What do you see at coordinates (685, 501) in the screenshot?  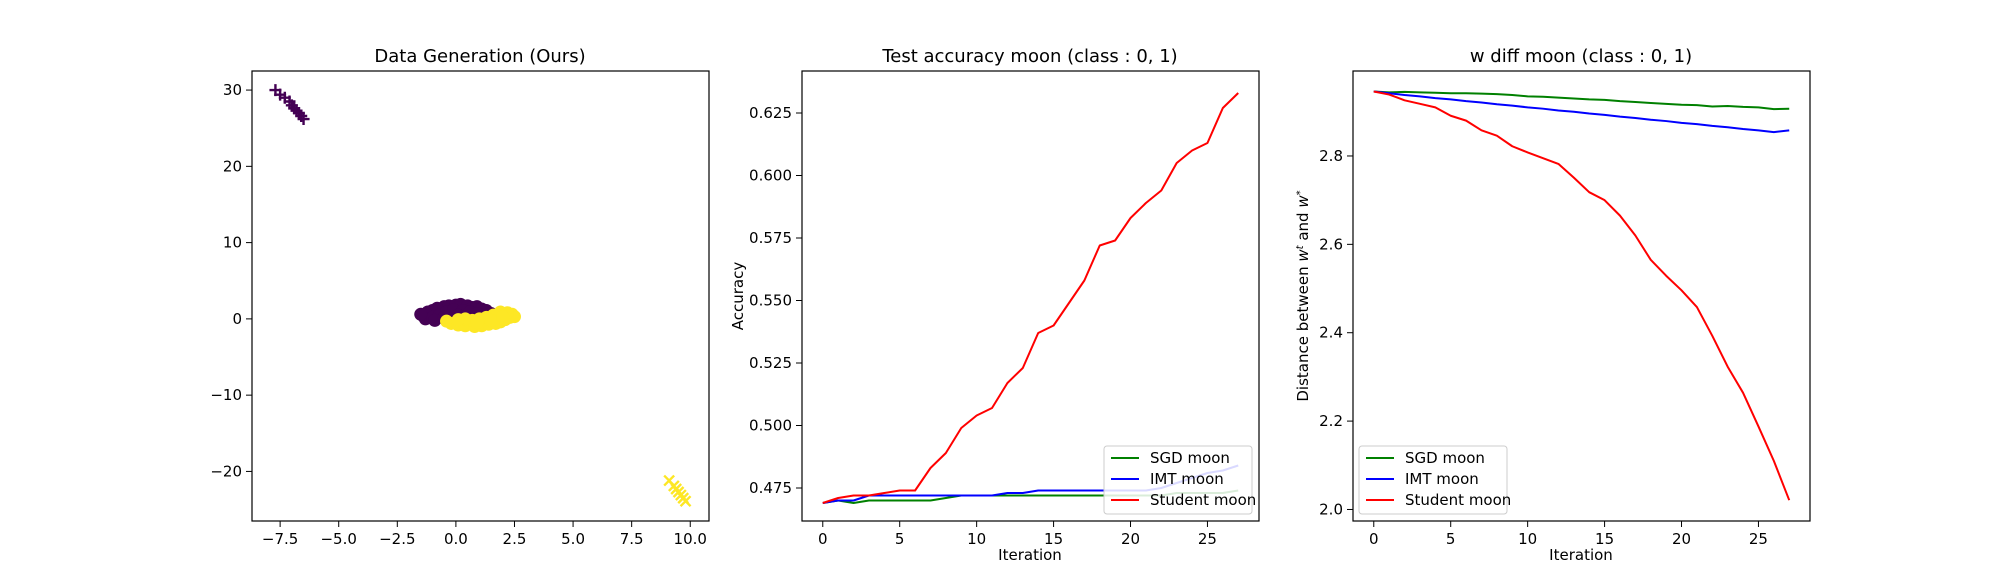 I see `scatter-x-point` at bounding box center [685, 501].